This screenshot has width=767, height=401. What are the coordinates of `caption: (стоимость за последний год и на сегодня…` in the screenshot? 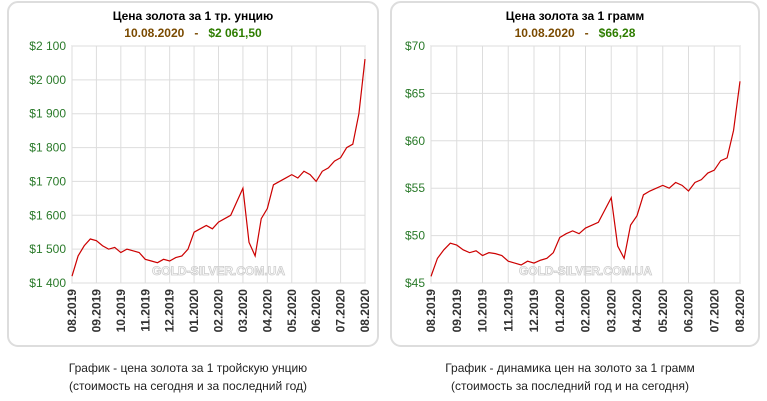 It's located at (570, 386).